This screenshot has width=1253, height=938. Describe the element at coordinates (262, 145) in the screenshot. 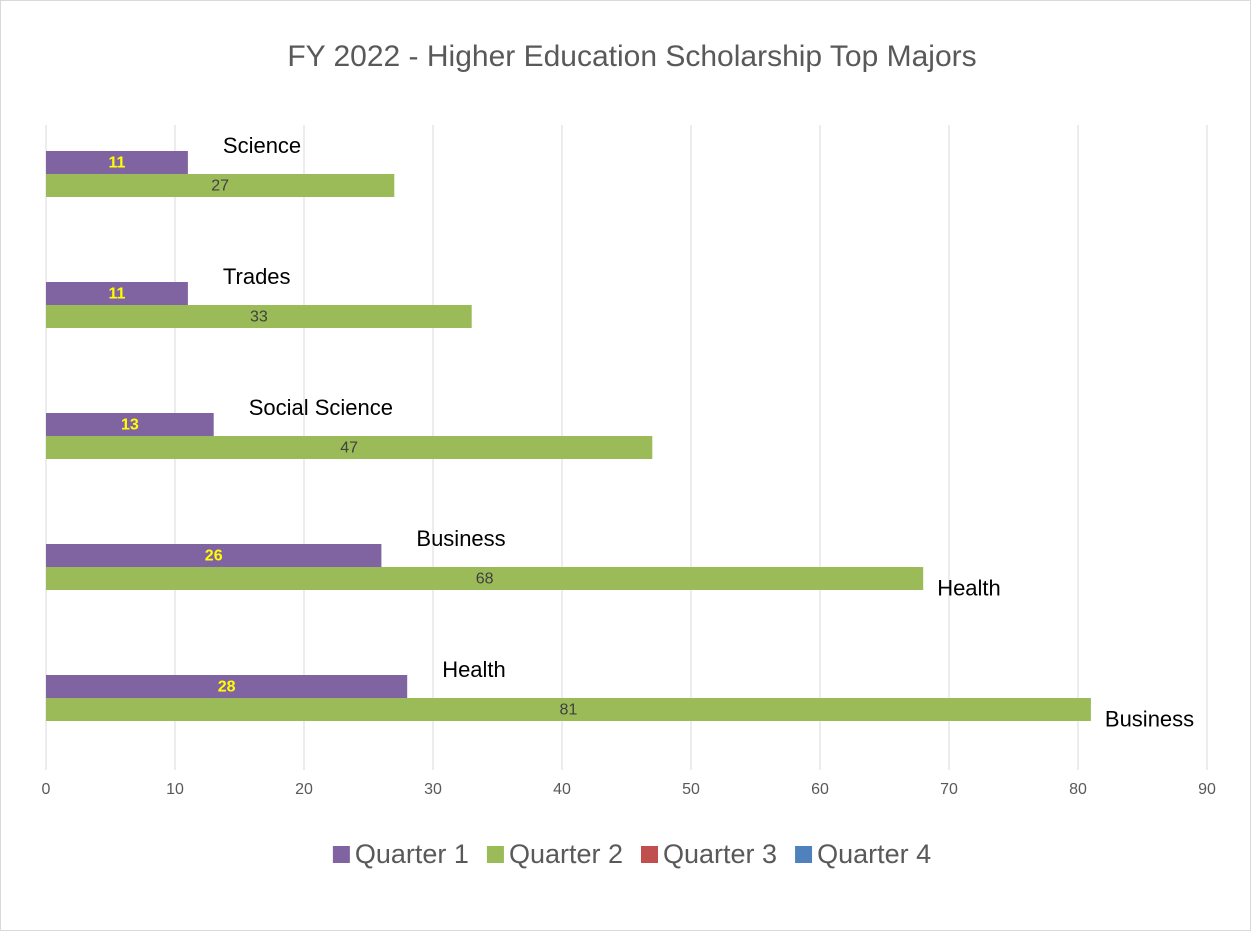

I see `point-label: Science` at that location.